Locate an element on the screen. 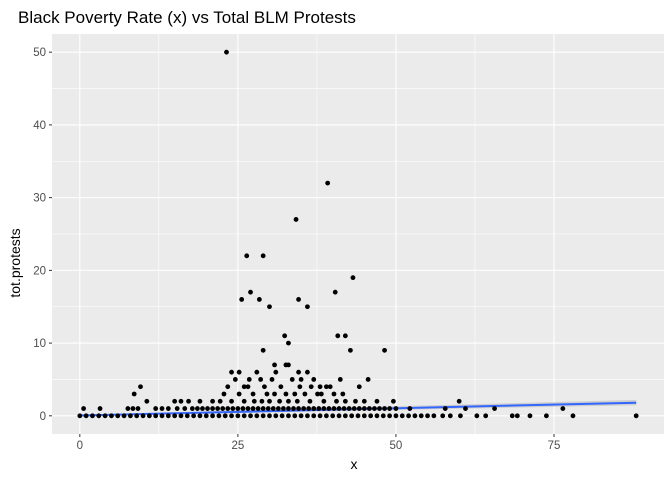 Image resolution: width=672 pixels, height=480 pixels. y-tick-label: 30 is located at coordinates (39, 199).